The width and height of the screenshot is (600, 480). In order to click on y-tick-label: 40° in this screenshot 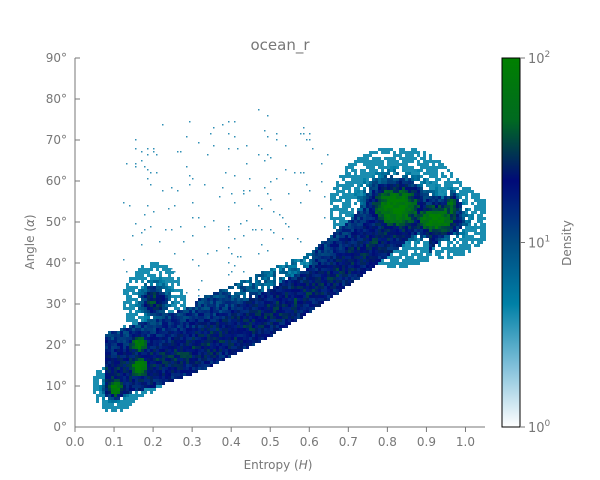, I will do `click(56, 263)`.